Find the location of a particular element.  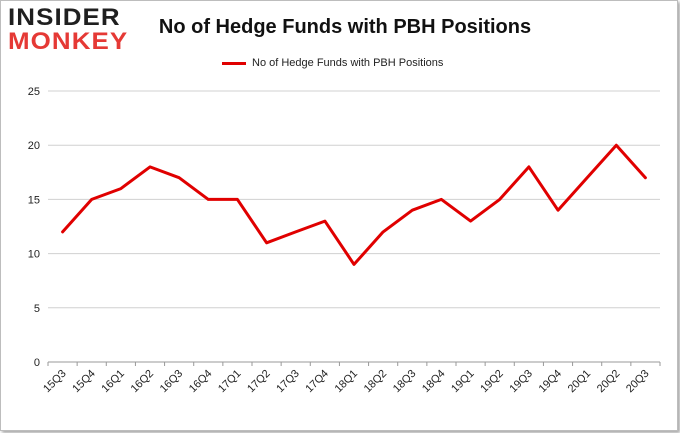

y-tick-label: 25 is located at coordinates (34, 92).